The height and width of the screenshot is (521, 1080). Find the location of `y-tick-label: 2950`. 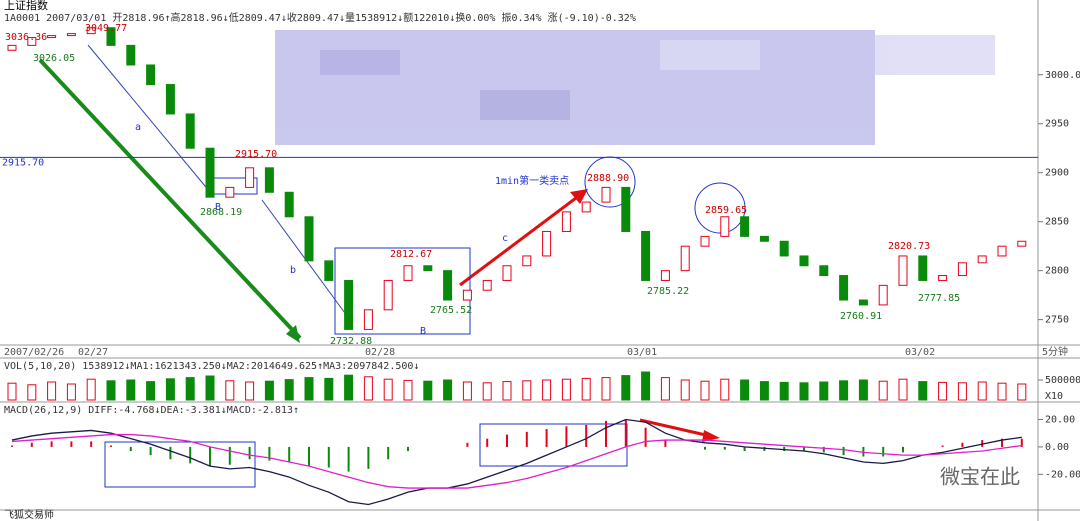

y-tick-label: 2950 is located at coordinates (1057, 124).